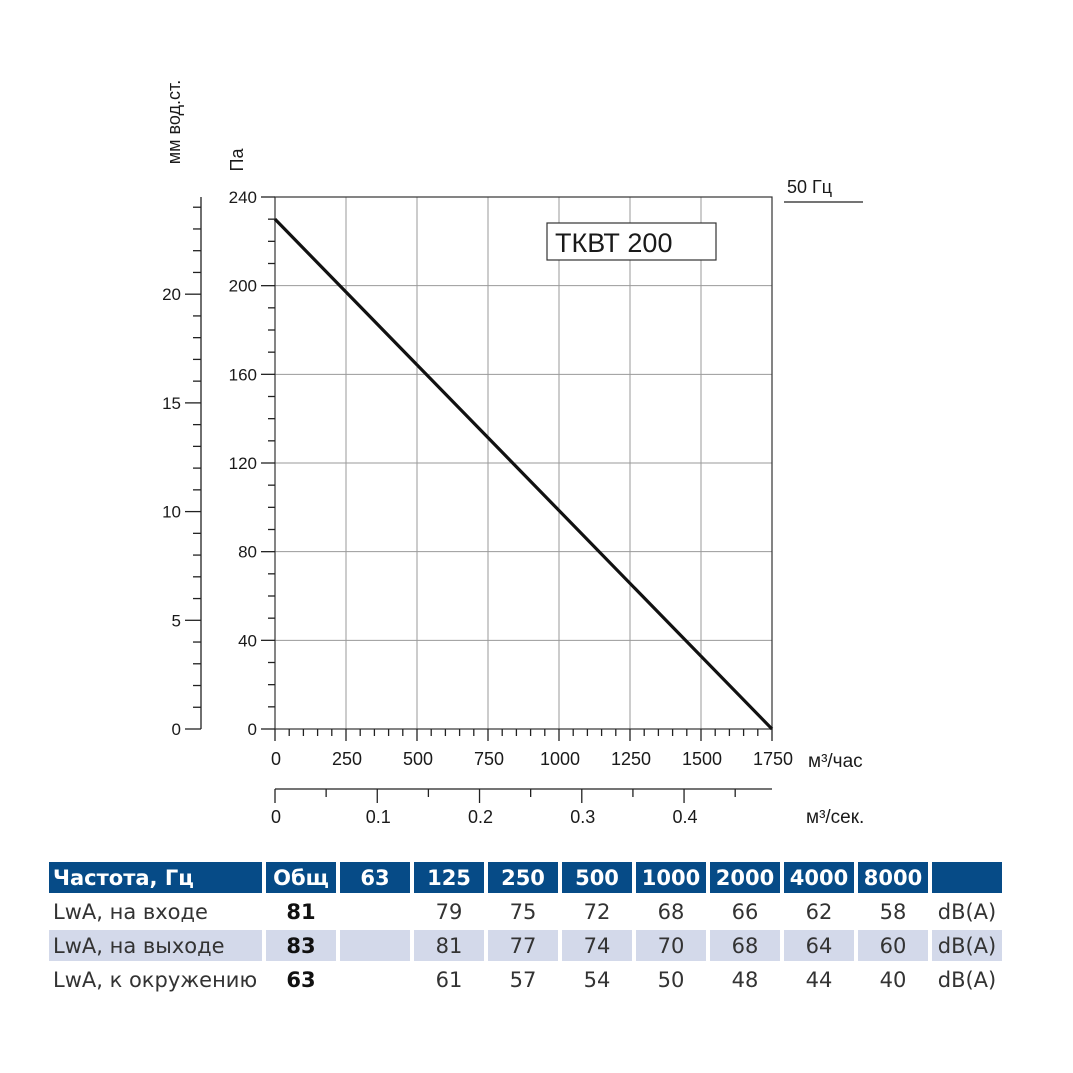 Image resolution: width=1073 pixels, height=1073 pixels. Describe the element at coordinates (247, 640) in the screenshot. I see `y-tick-label: 40` at that location.